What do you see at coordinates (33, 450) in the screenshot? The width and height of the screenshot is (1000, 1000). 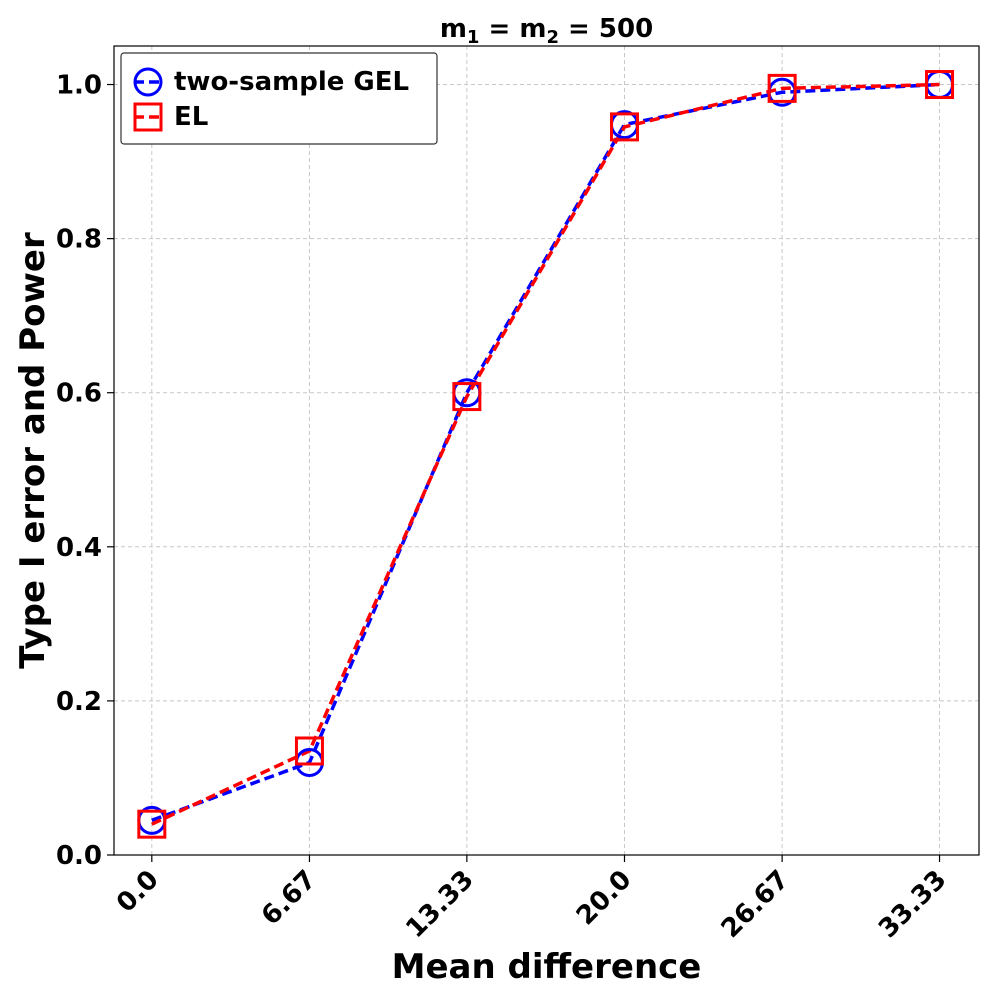 I see `y-axis-label: Type I error and Power` at bounding box center [33, 450].